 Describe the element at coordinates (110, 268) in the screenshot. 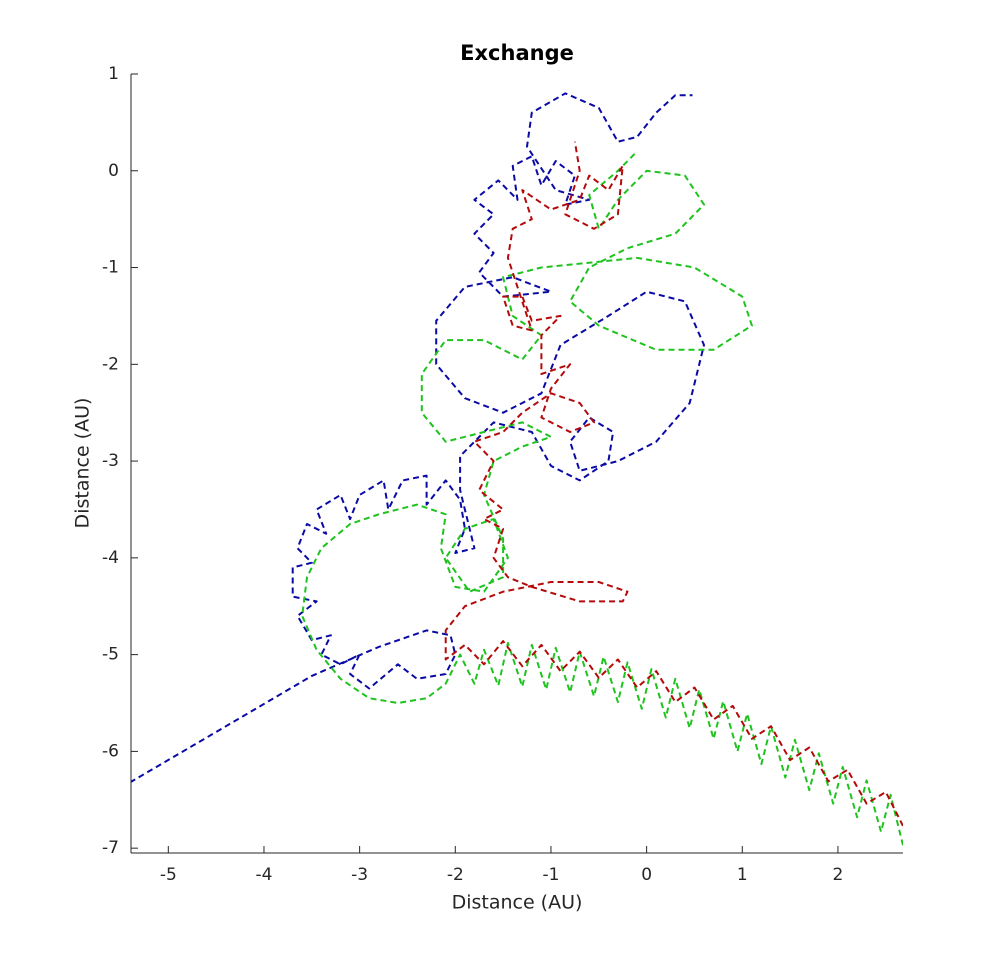

I see `y-tick-label: -1` at that location.